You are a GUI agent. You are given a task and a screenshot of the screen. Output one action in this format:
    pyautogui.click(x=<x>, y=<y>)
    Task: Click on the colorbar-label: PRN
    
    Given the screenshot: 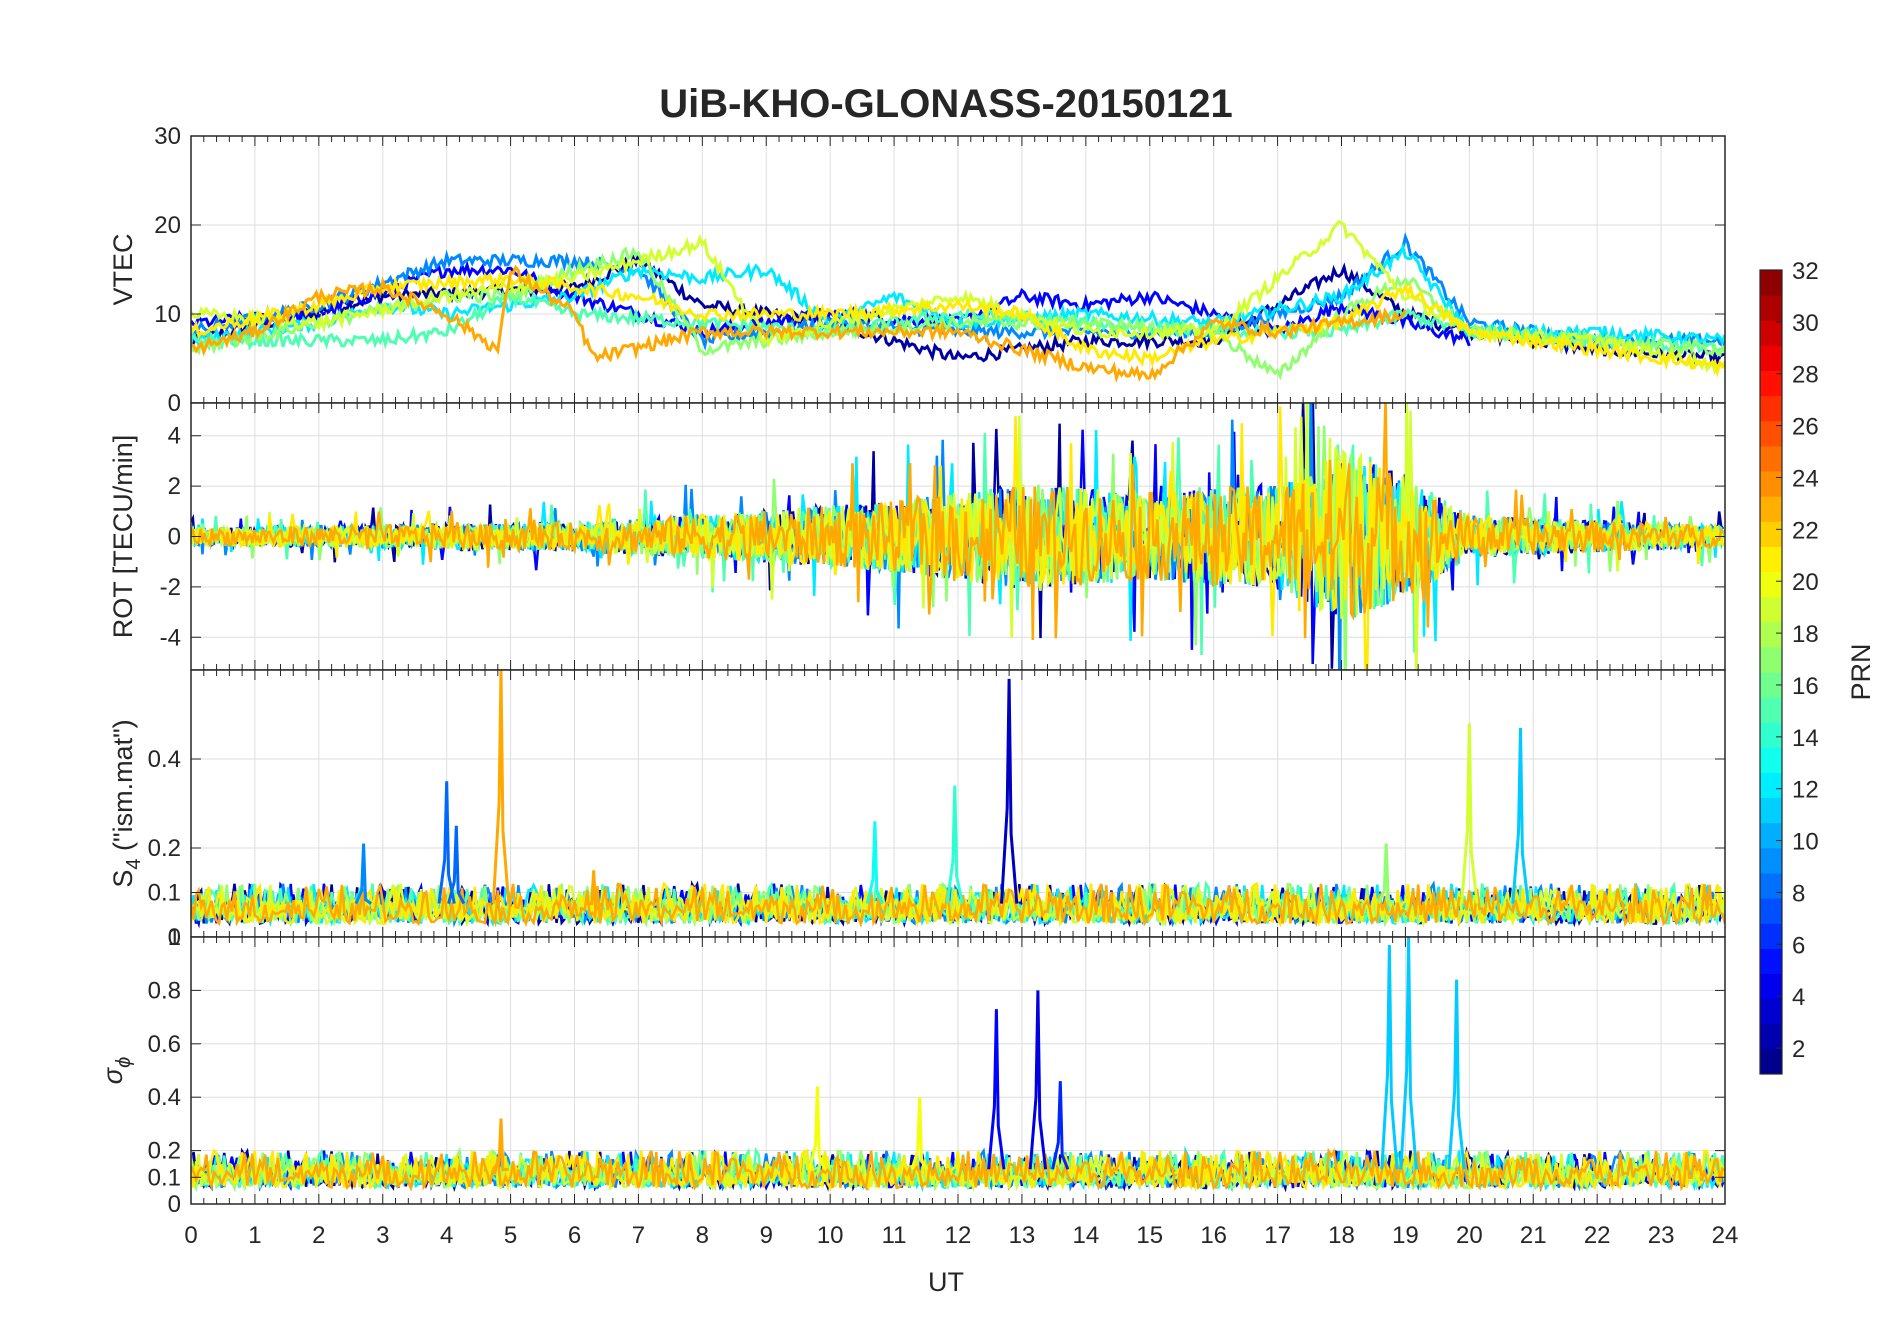 What is the action you would take?
    pyautogui.click(x=1861, y=671)
    